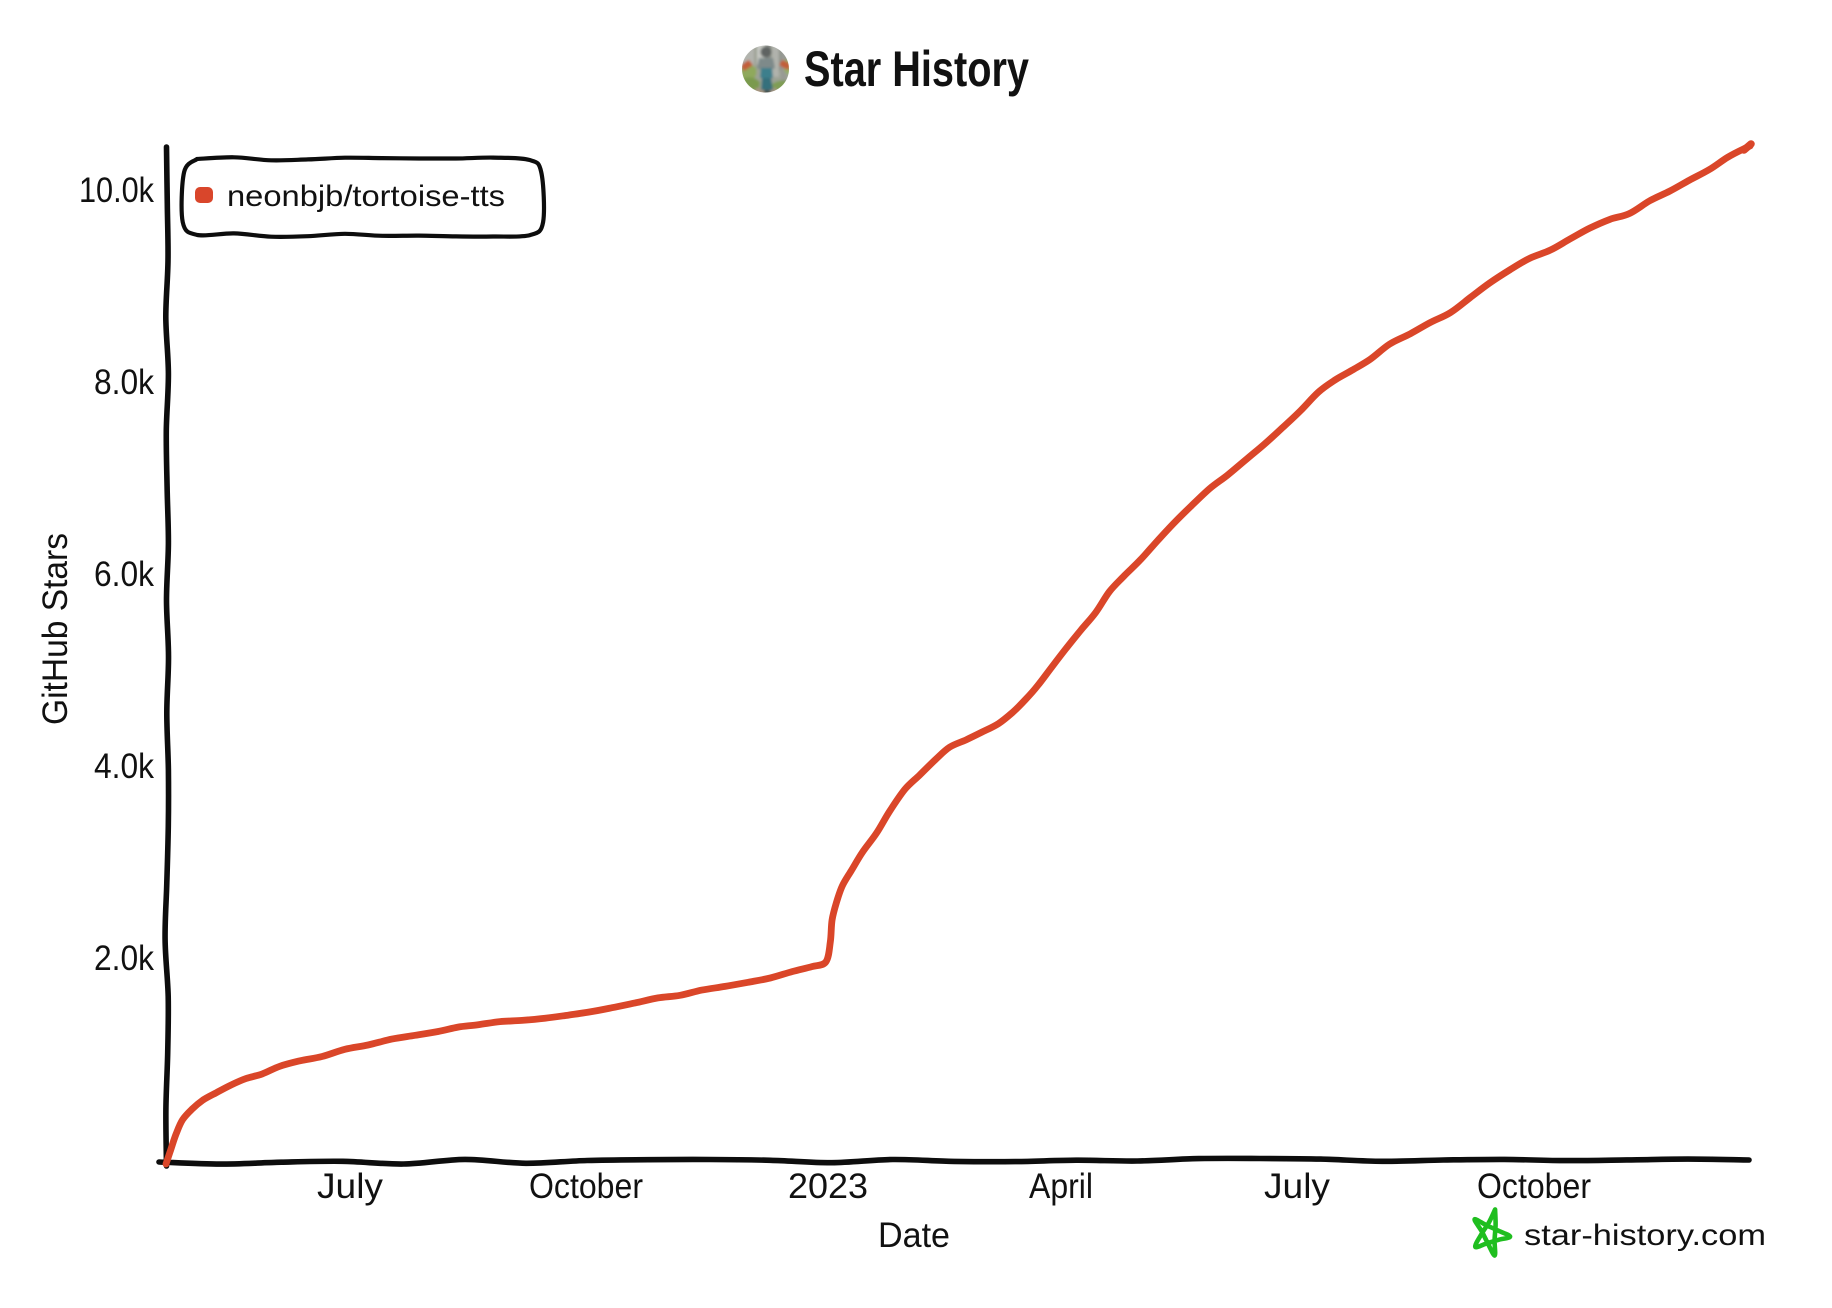  Describe the element at coordinates (366, 196) in the screenshot. I see `svg-text: neonbjb/tortoise-tts` at that location.